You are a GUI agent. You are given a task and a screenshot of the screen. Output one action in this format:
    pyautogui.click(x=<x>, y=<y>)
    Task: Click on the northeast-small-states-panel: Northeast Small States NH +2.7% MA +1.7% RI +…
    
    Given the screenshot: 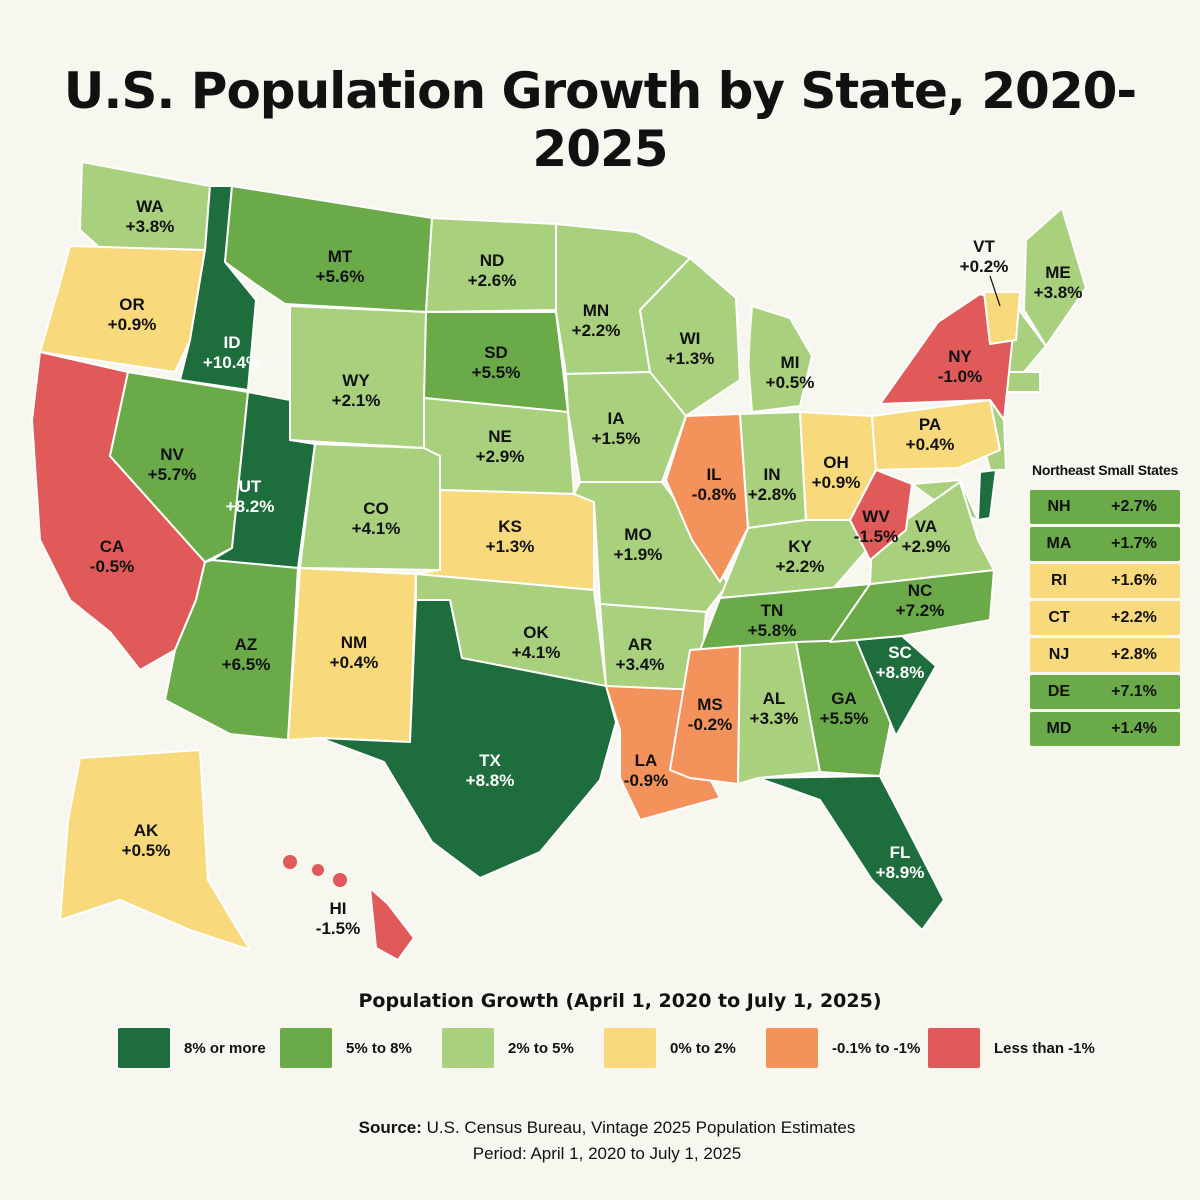 What is the action you would take?
    pyautogui.click(x=1105, y=605)
    